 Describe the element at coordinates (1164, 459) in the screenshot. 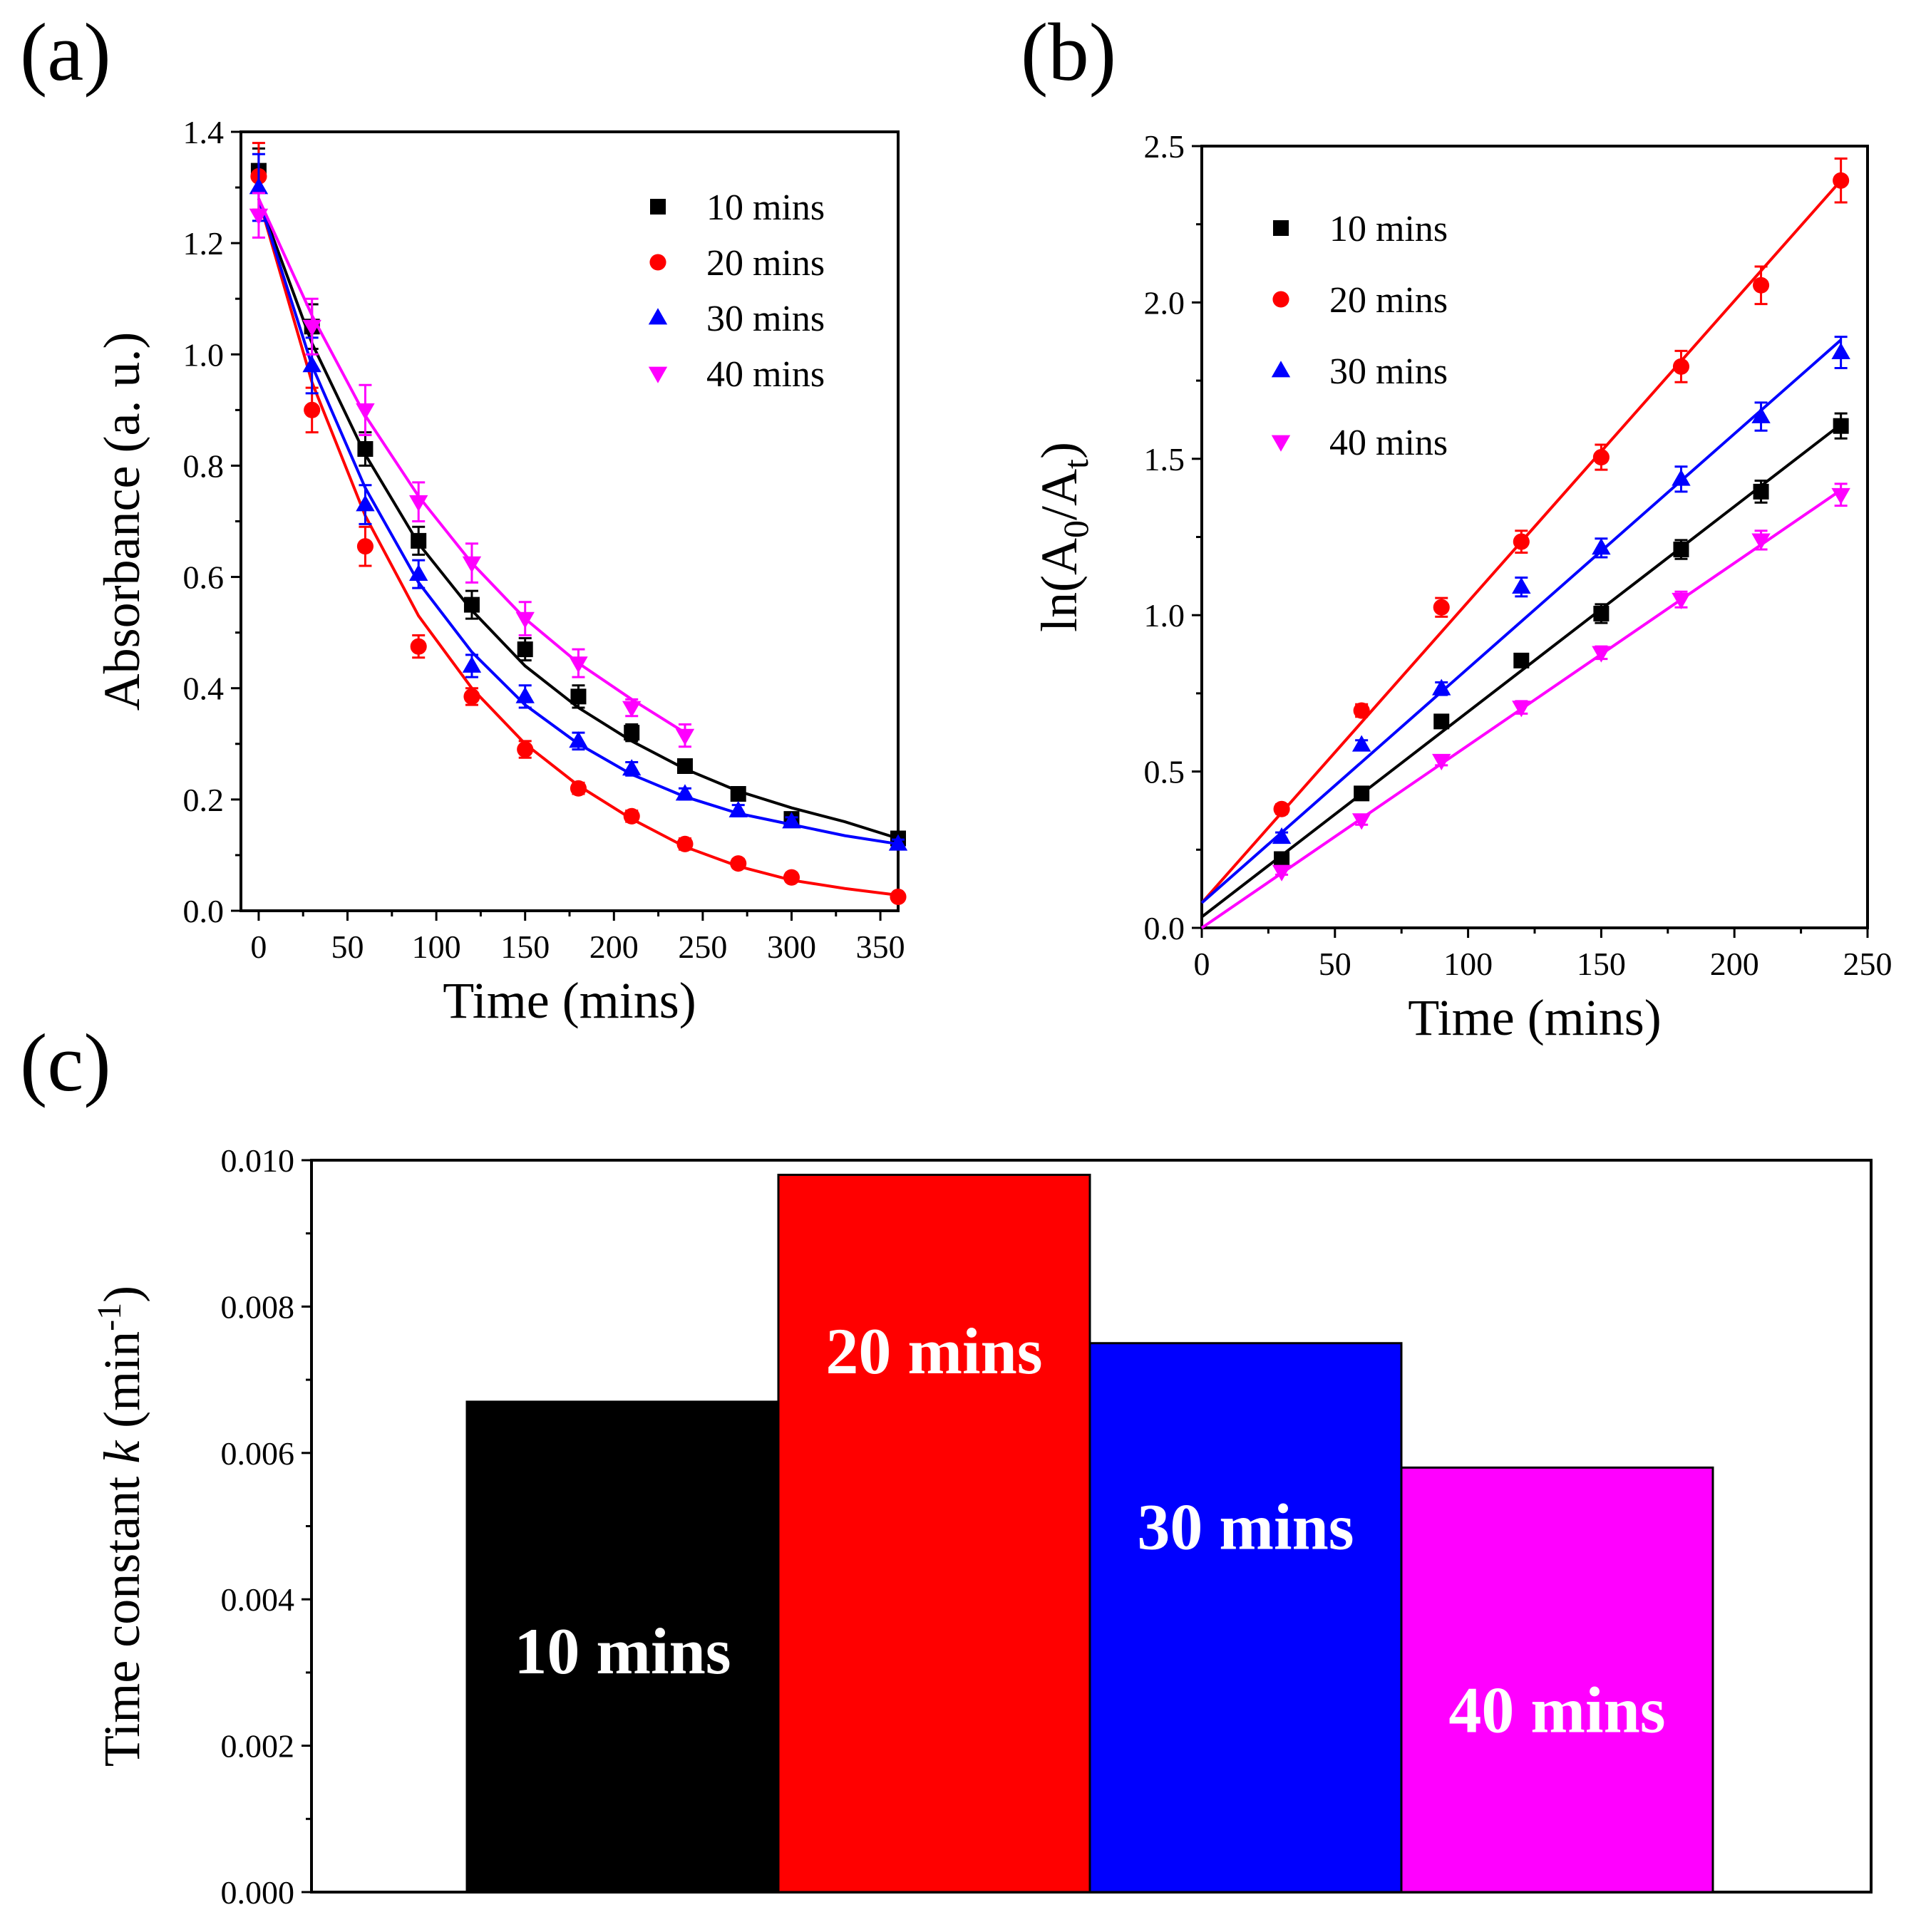

I see `panel-b-y-tick-label: 1.5` at that location.